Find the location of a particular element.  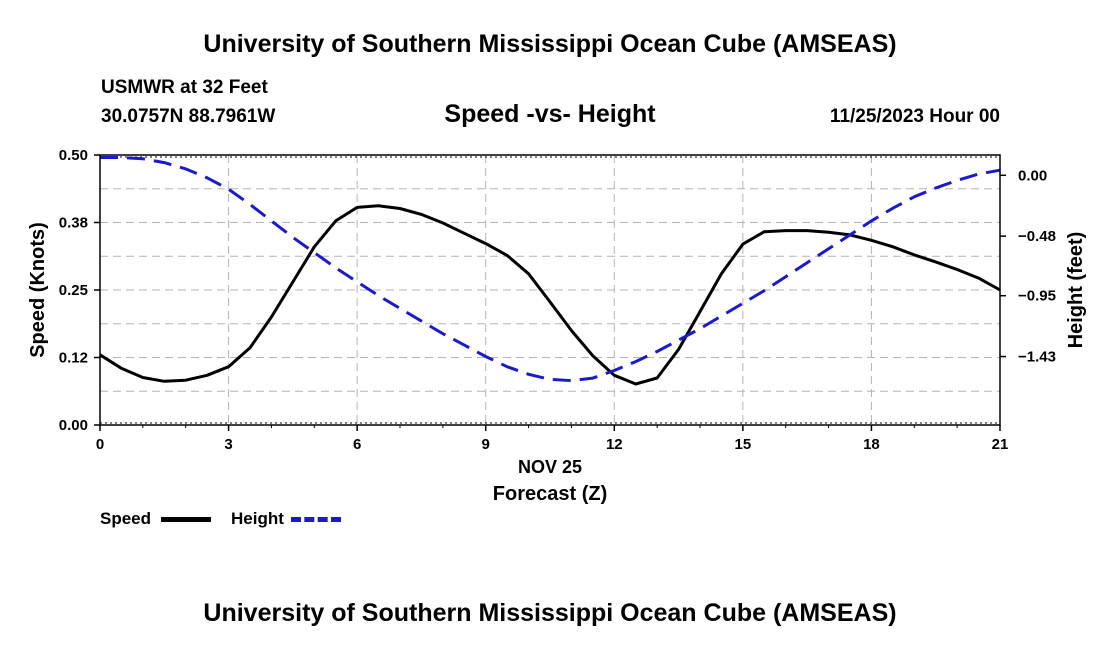

y-right-tick-label: −1.43 is located at coordinates (1037, 357).